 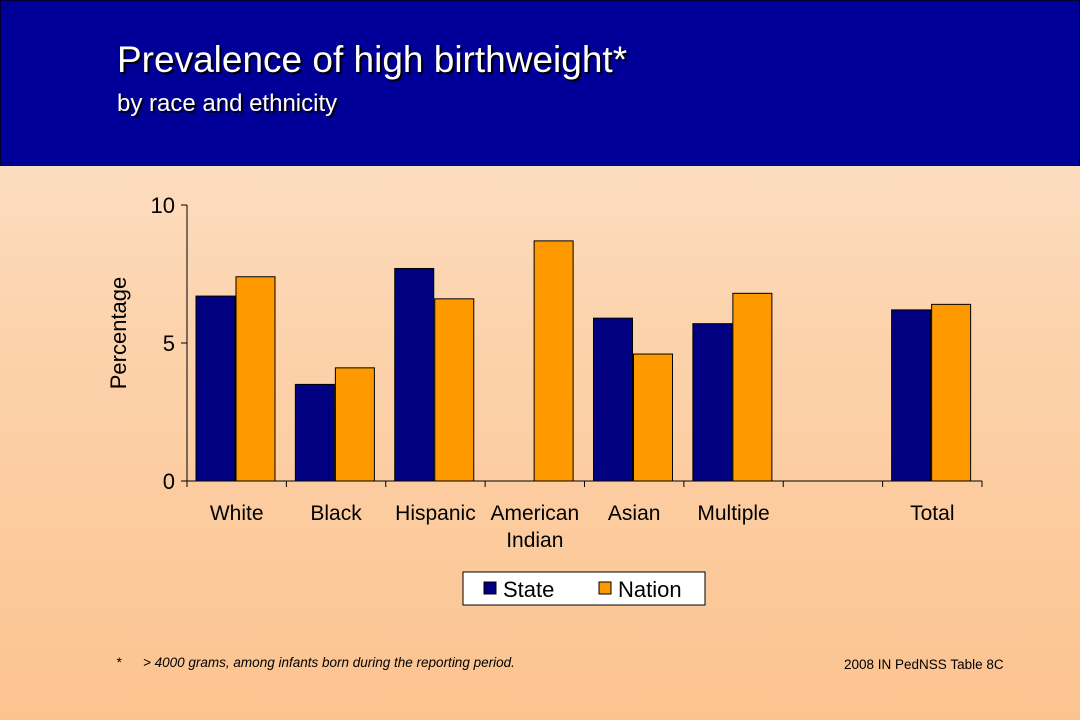 I want to click on x-tick-label: American, so click(x=534, y=513).